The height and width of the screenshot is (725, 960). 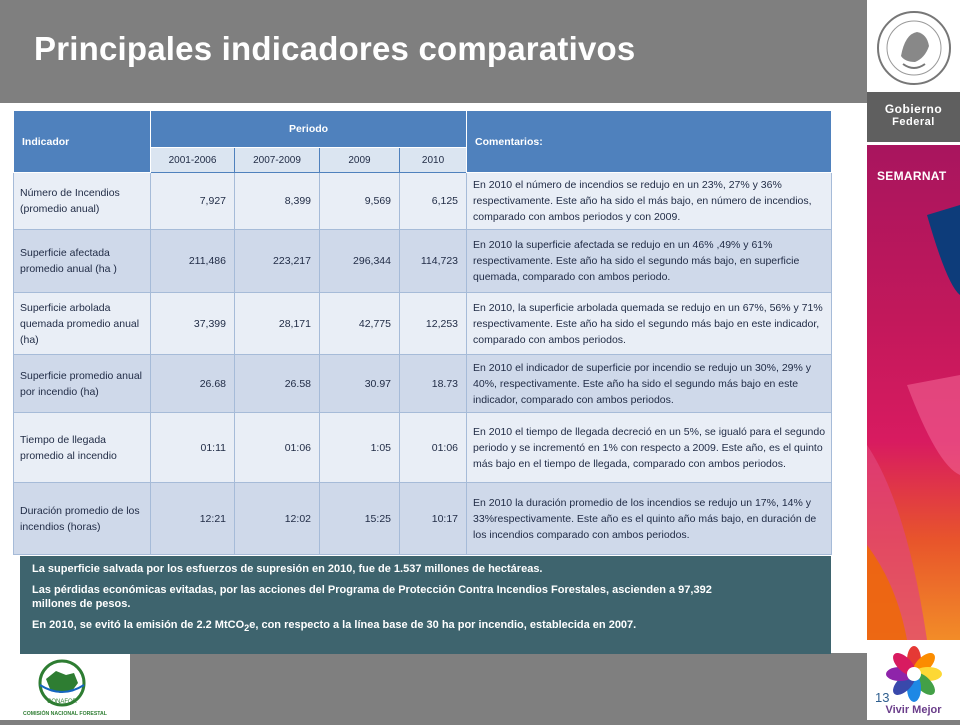 What do you see at coordinates (277, 201) in the screenshot?
I see `value-cell: 8,399` at bounding box center [277, 201].